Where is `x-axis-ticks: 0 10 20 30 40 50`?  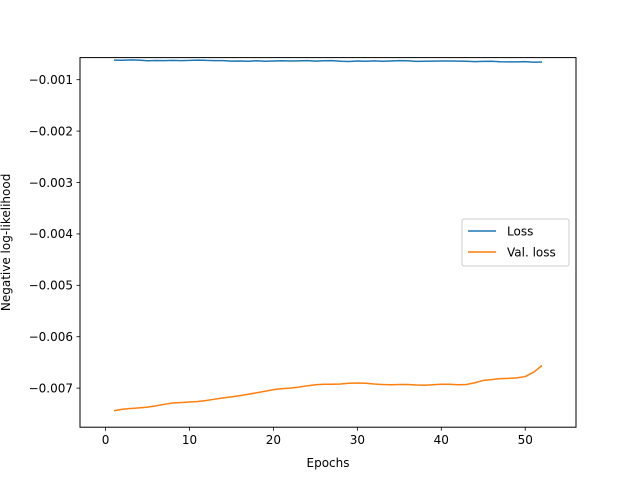 x-axis-ticks: 0 10 20 30 40 50 is located at coordinates (317, 437).